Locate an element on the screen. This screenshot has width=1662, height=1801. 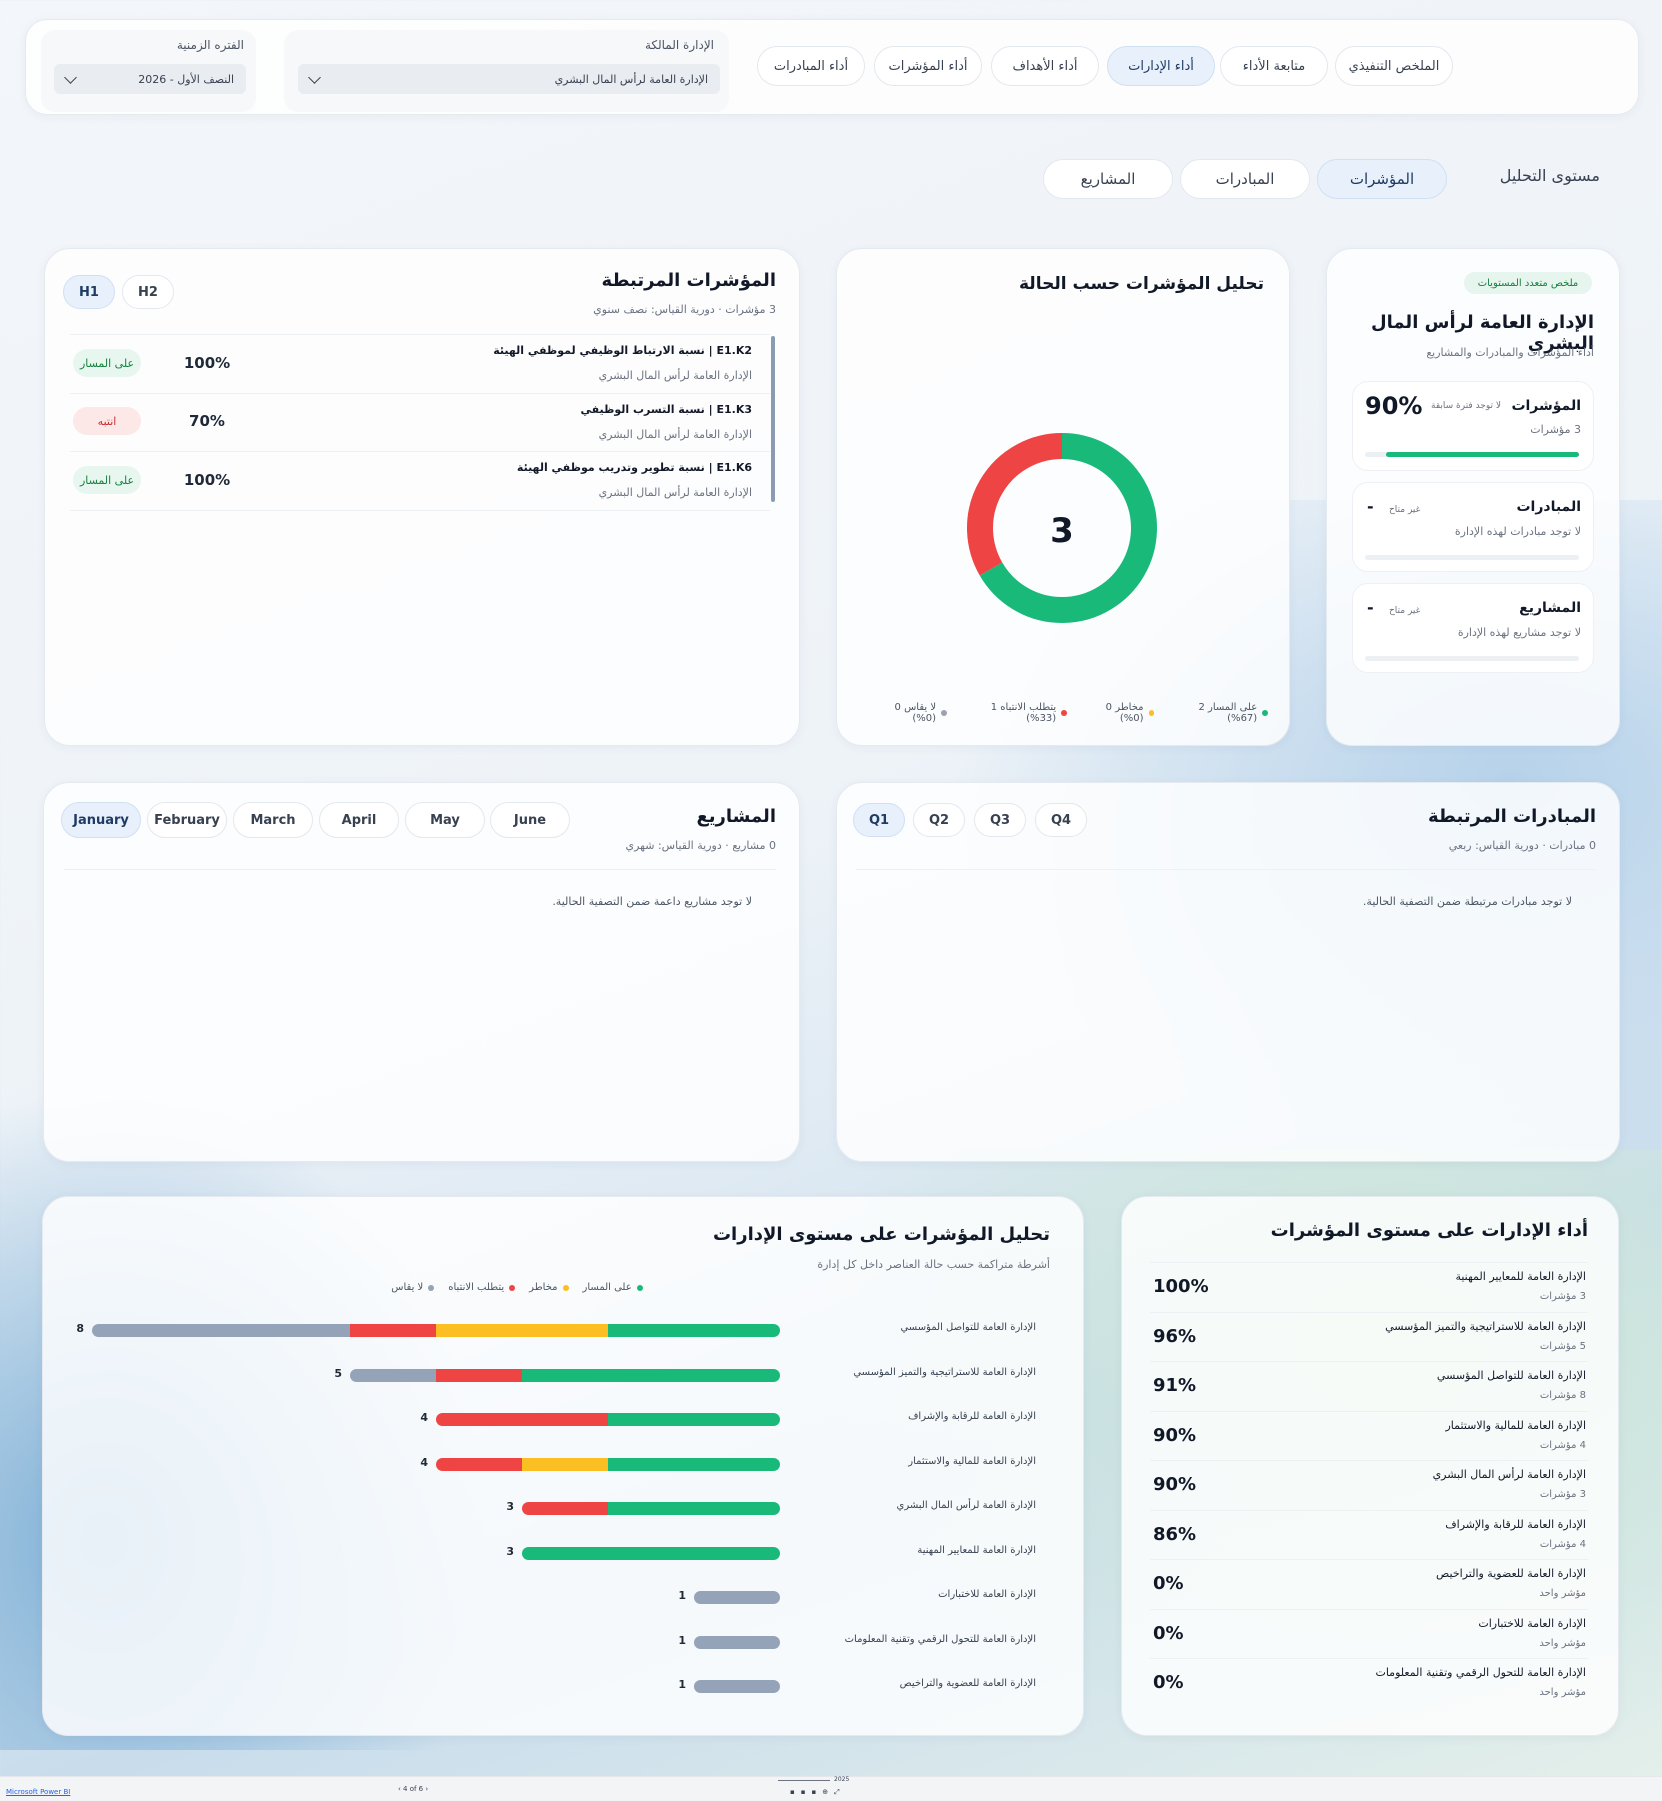
analysis-tab-projects: المشاريع is located at coordinates (1108, 179).